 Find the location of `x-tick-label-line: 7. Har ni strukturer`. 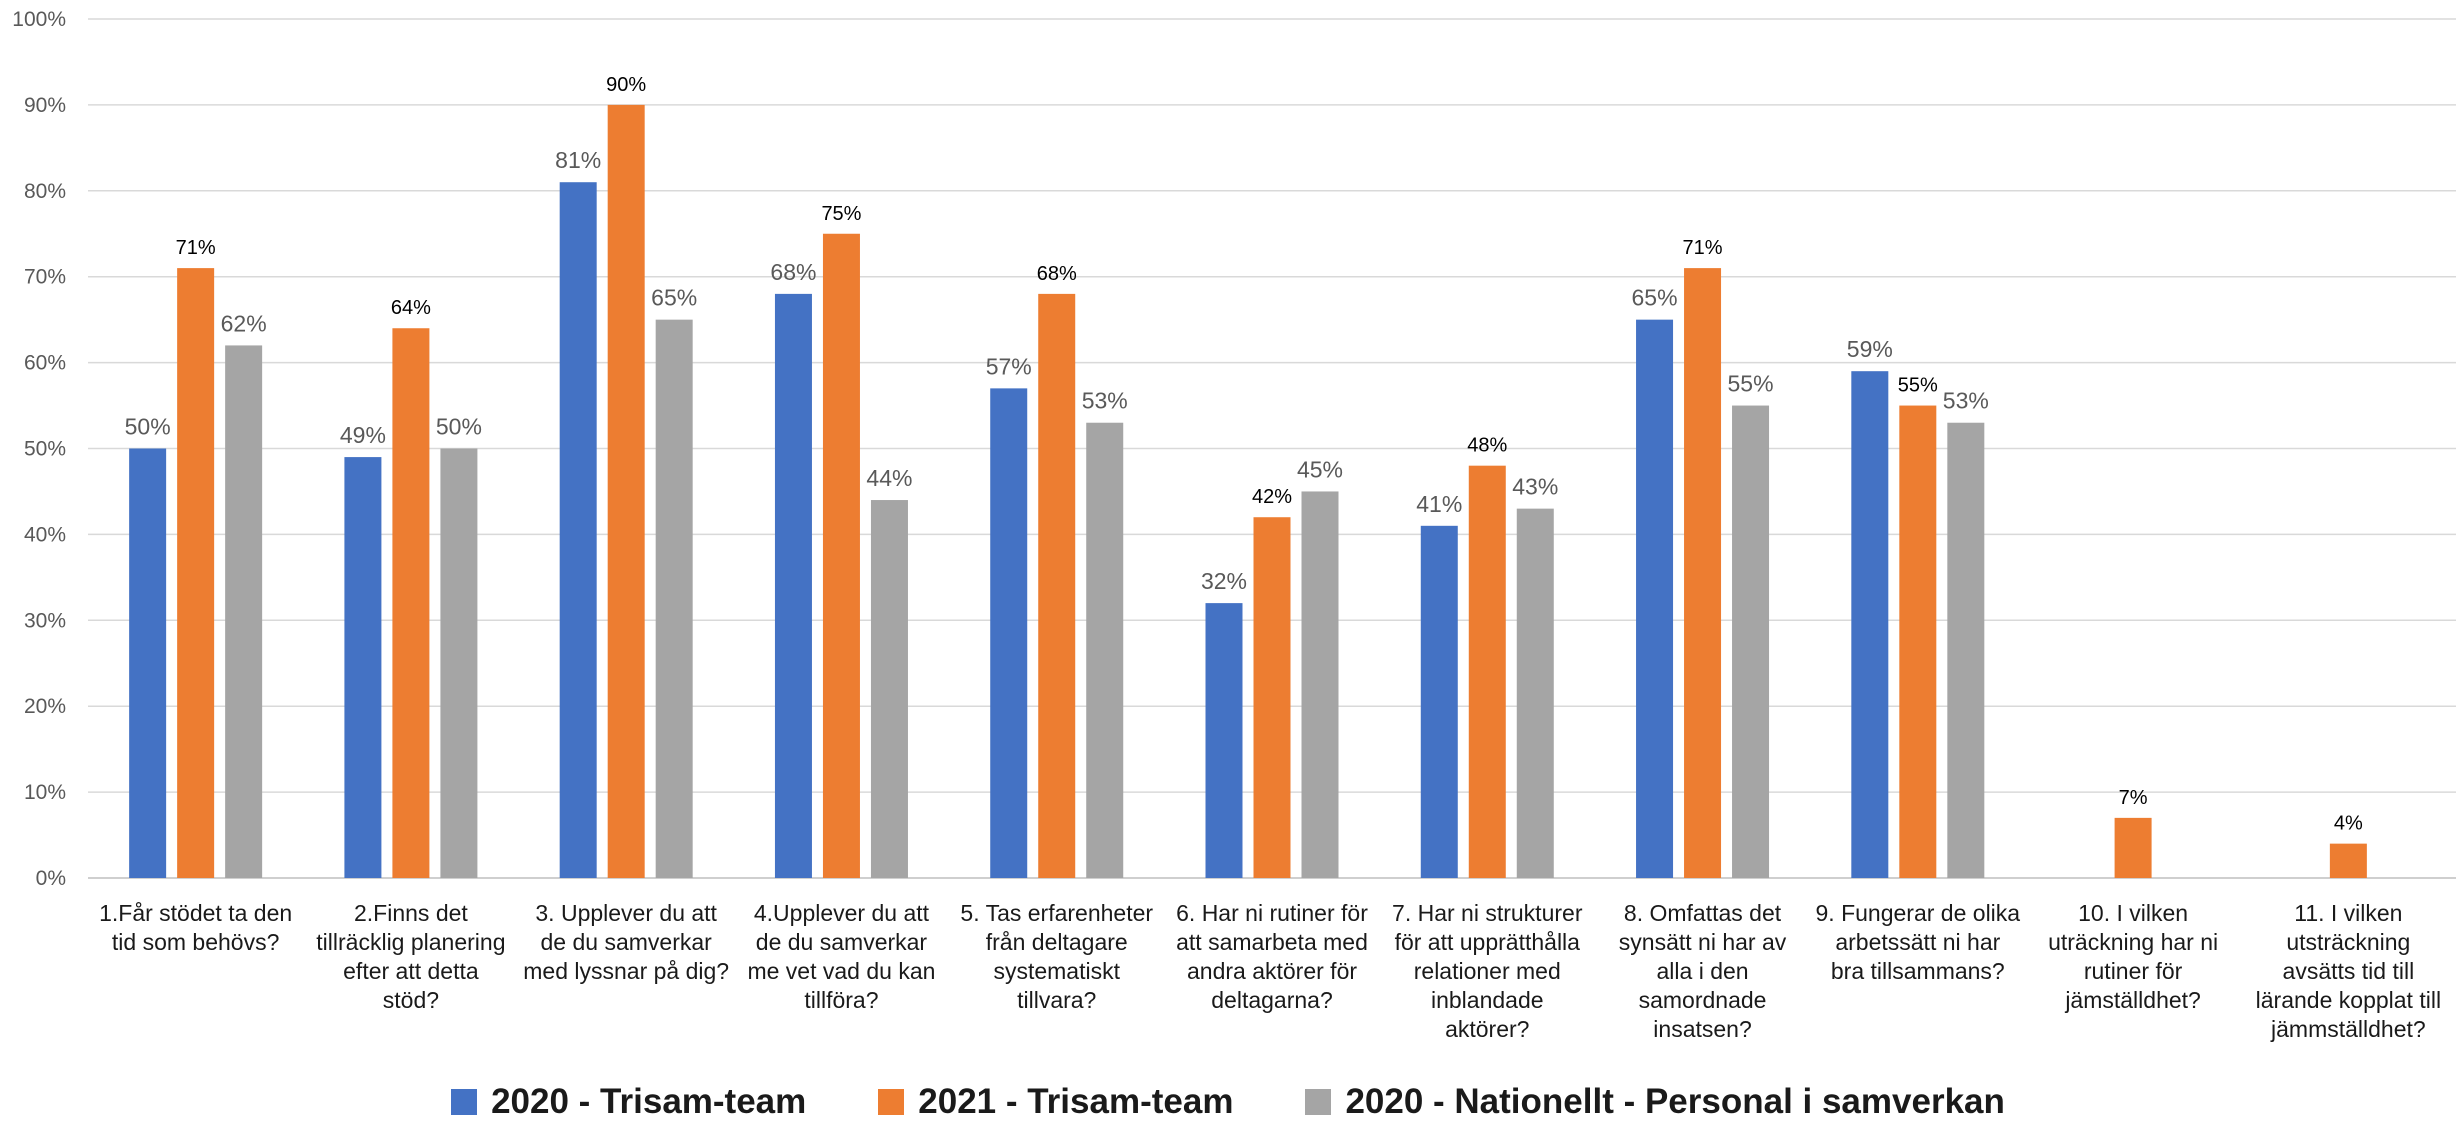

x-tick-label-line: 7. Har ni strukturer is located at coordinates (1487, 913).